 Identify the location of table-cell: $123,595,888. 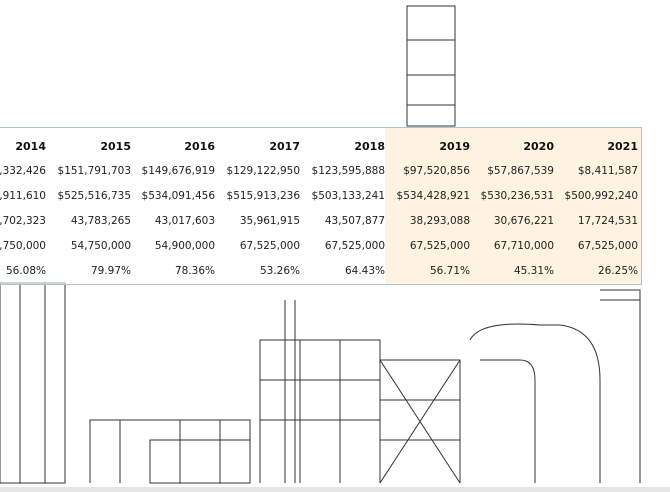
(348, 171).